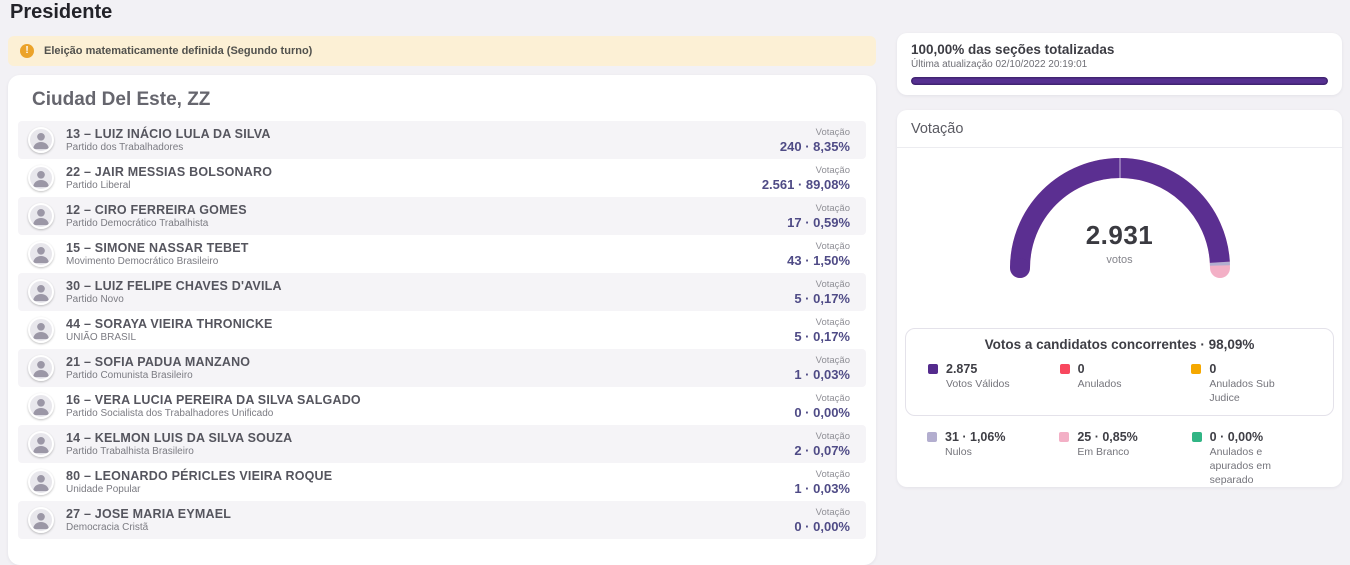 This screenshot has height=565, width=1350. Describe the element at coordinates (1119, 129) in the screenshot. I see `votacao-header: Votação` at that location.